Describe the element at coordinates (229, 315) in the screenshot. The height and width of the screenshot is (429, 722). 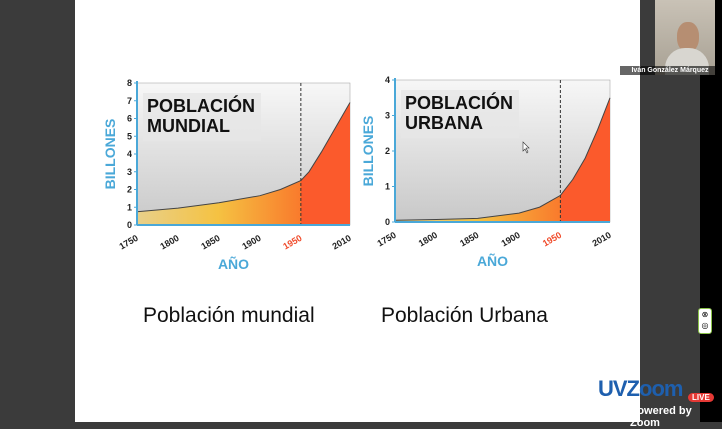
I see `caption-world: Población mundial` at that location.